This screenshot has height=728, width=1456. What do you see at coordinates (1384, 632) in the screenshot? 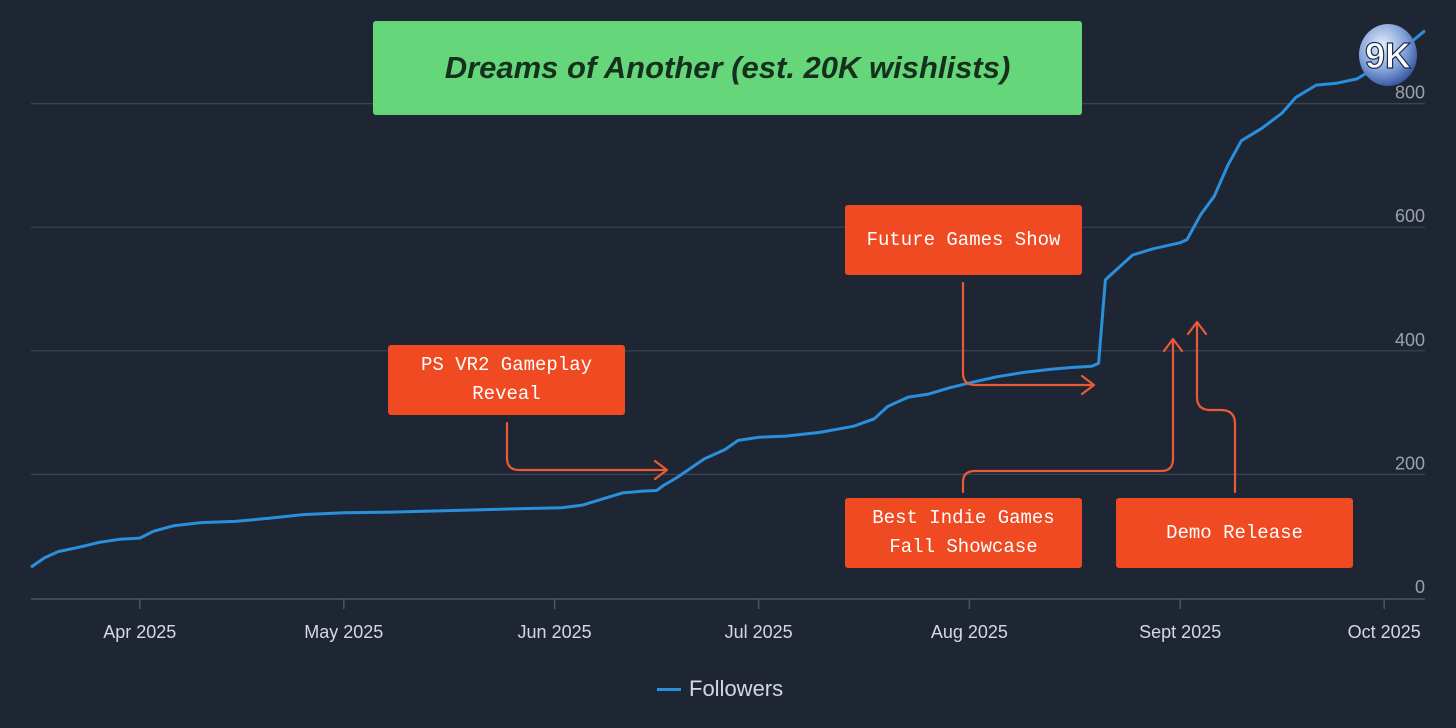
I see `x-tick-label: Oct 2025` at bounding box center [1384, 632].